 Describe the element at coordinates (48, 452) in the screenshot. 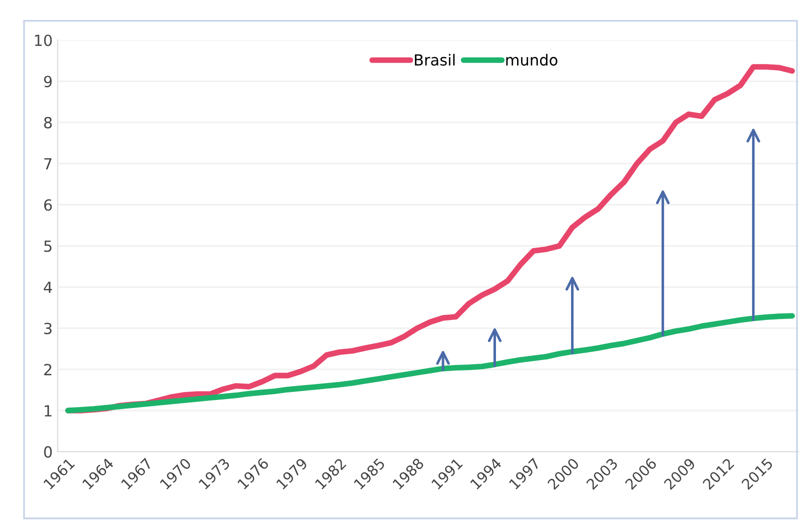

I see `y-tick-label: 0` at that location.